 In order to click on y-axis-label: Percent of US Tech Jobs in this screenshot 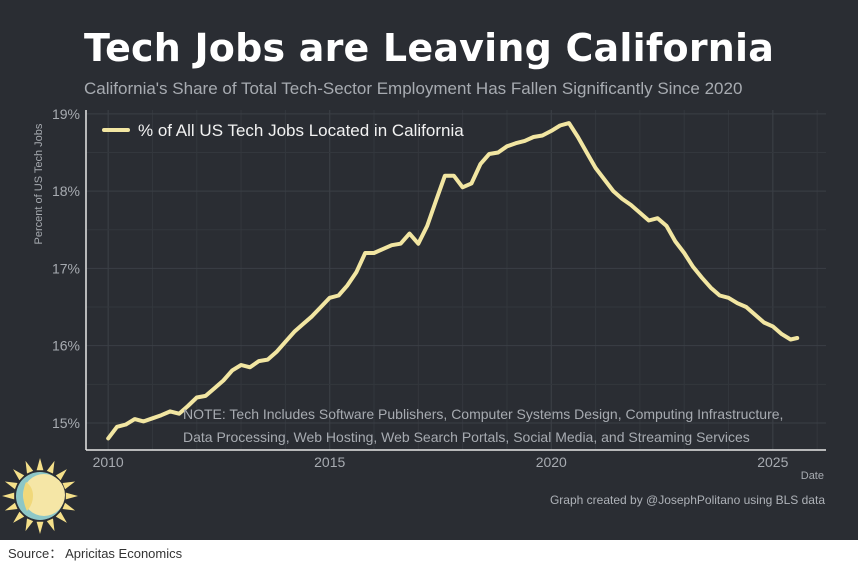, I will do `click(39, 183)`.